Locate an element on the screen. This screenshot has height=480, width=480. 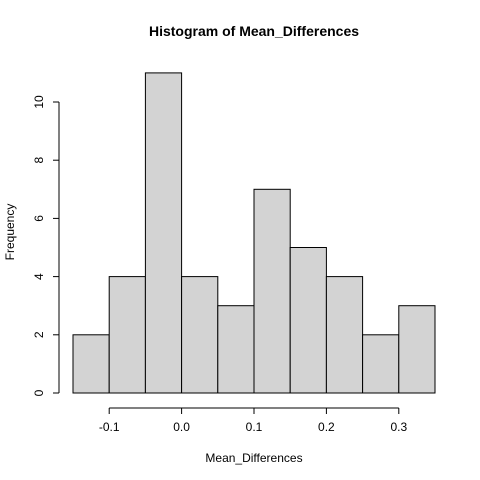
y-tick-label-1: 0 is located at coordinates (39, 392).